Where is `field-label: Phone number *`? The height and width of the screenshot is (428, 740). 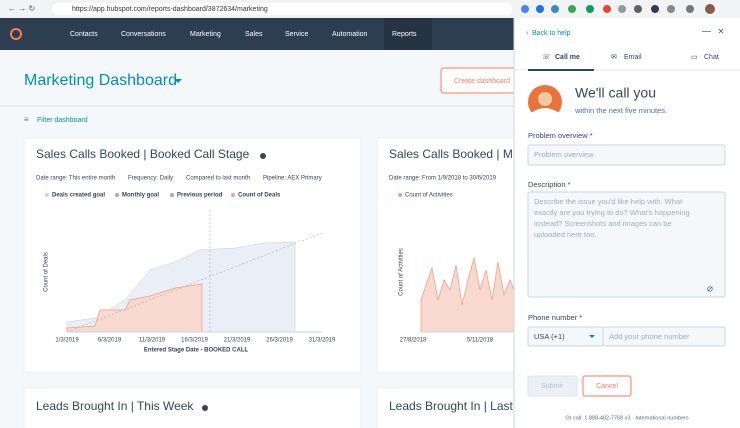 field-label: Phone number * is located at coordinates (555, 317).